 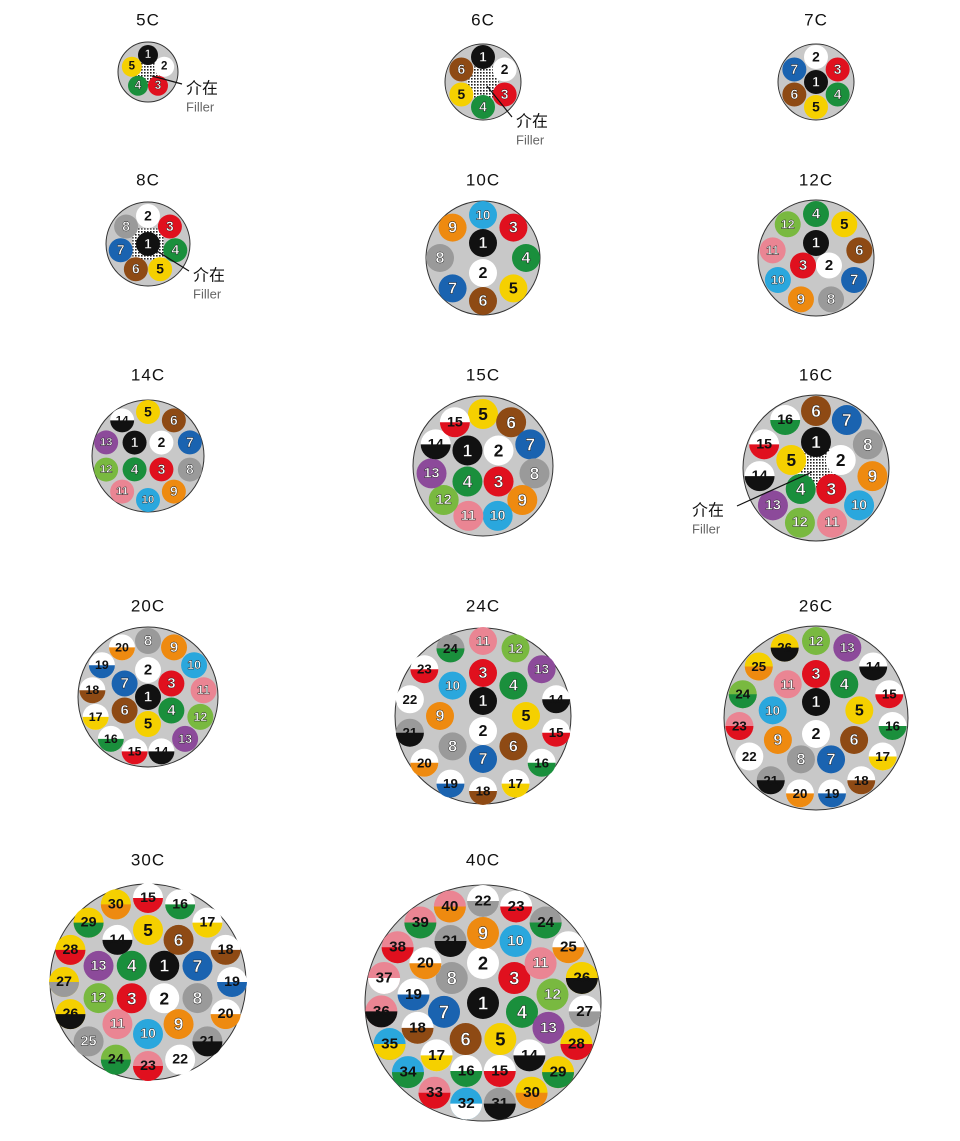 What do you see at coordinates (576, 1043) in the screenshot?
I see `core-number: 28` at bounding box center [576, 1043].